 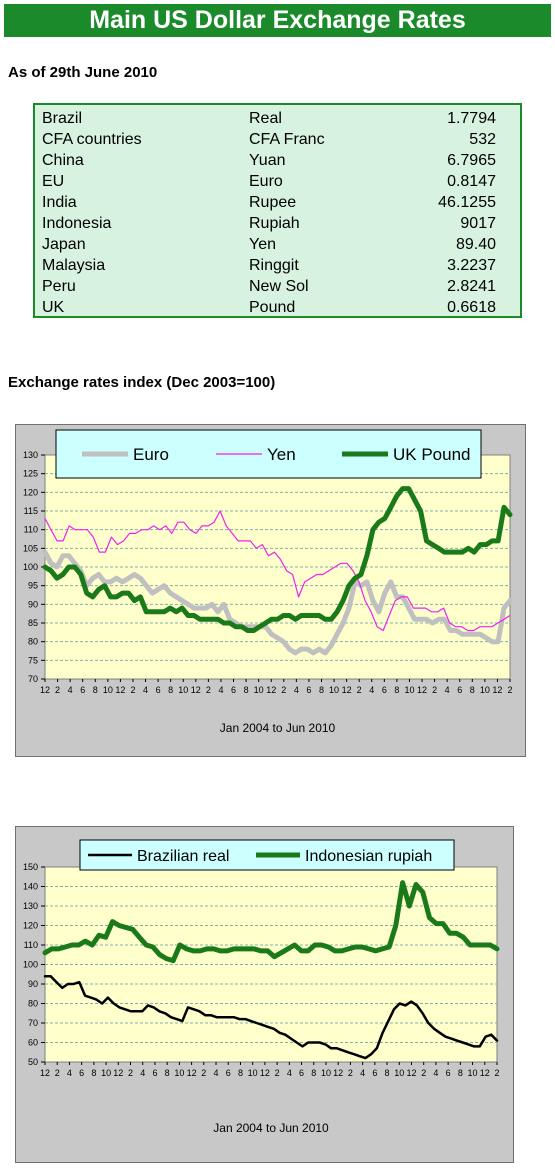 I want to click on y-tick-label: 90, so click(x=33, y=984).